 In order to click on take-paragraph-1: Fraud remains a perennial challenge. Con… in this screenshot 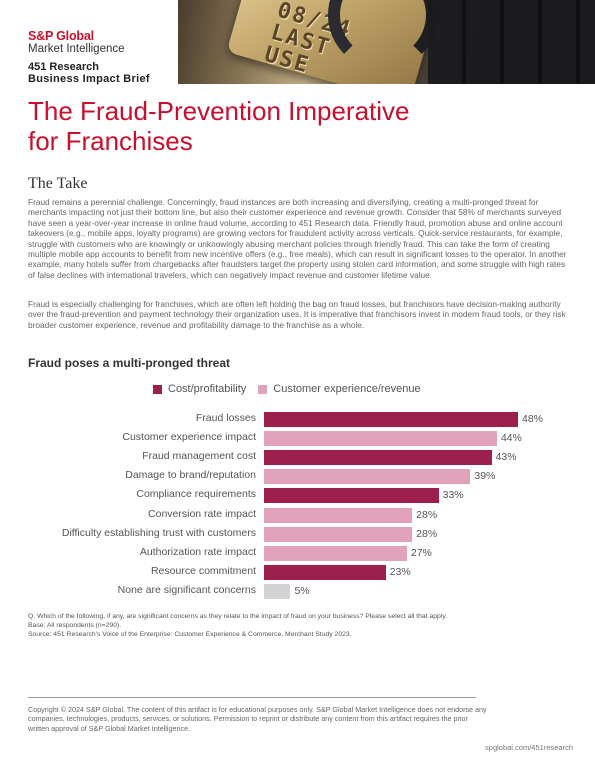, I will do `click(297, 238)`.